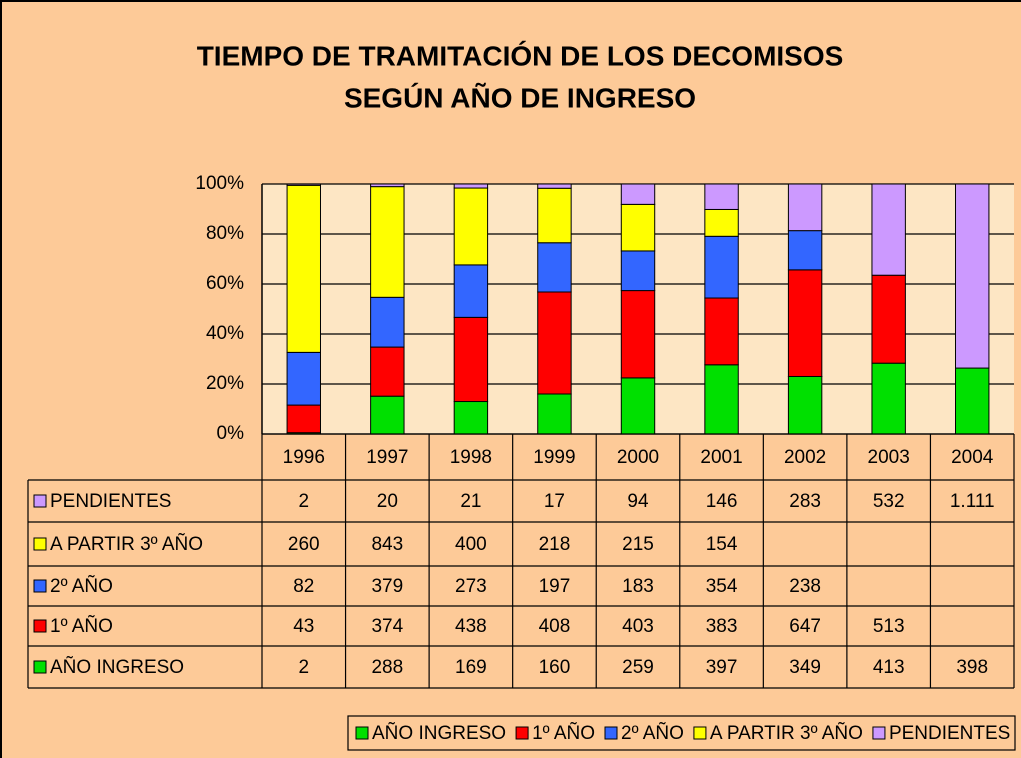  What do you see at coordinates (554, 457) in the screenshot?
I see `x-tick-label: 1999` at bounding box center [554, 457].